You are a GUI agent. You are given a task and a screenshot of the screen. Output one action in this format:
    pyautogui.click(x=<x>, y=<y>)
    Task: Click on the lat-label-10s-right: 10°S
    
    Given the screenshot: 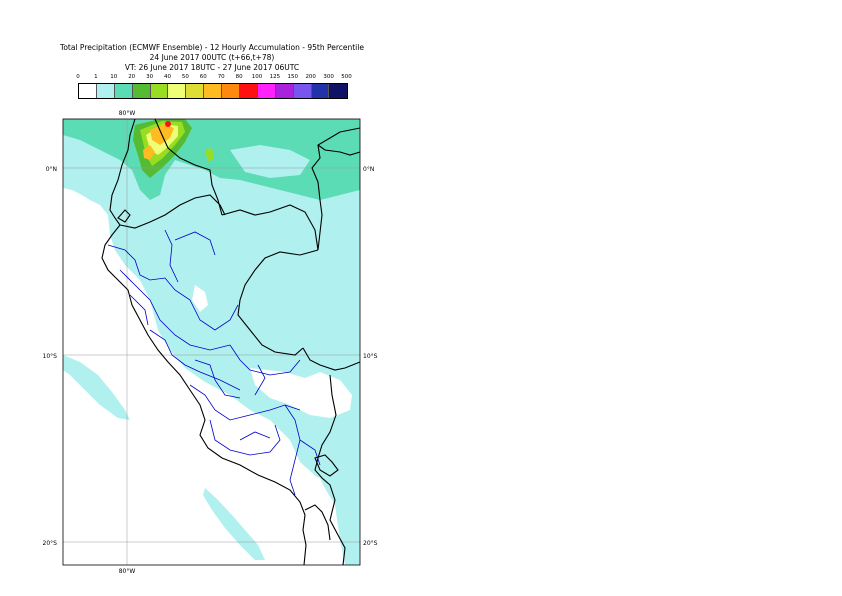 What is the action you would take?
    pyautogui.click(x=370, y=356)
    